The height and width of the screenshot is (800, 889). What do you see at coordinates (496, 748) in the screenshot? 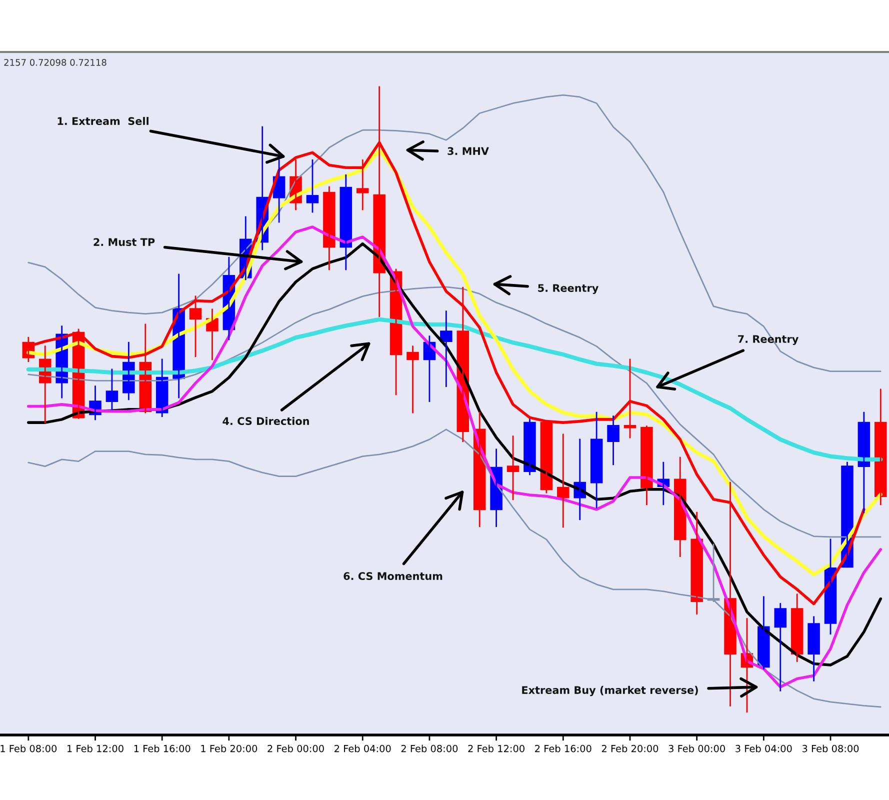
I see `x-tick-label: 2 Feb 12:00` at bounding box center [496, 748].